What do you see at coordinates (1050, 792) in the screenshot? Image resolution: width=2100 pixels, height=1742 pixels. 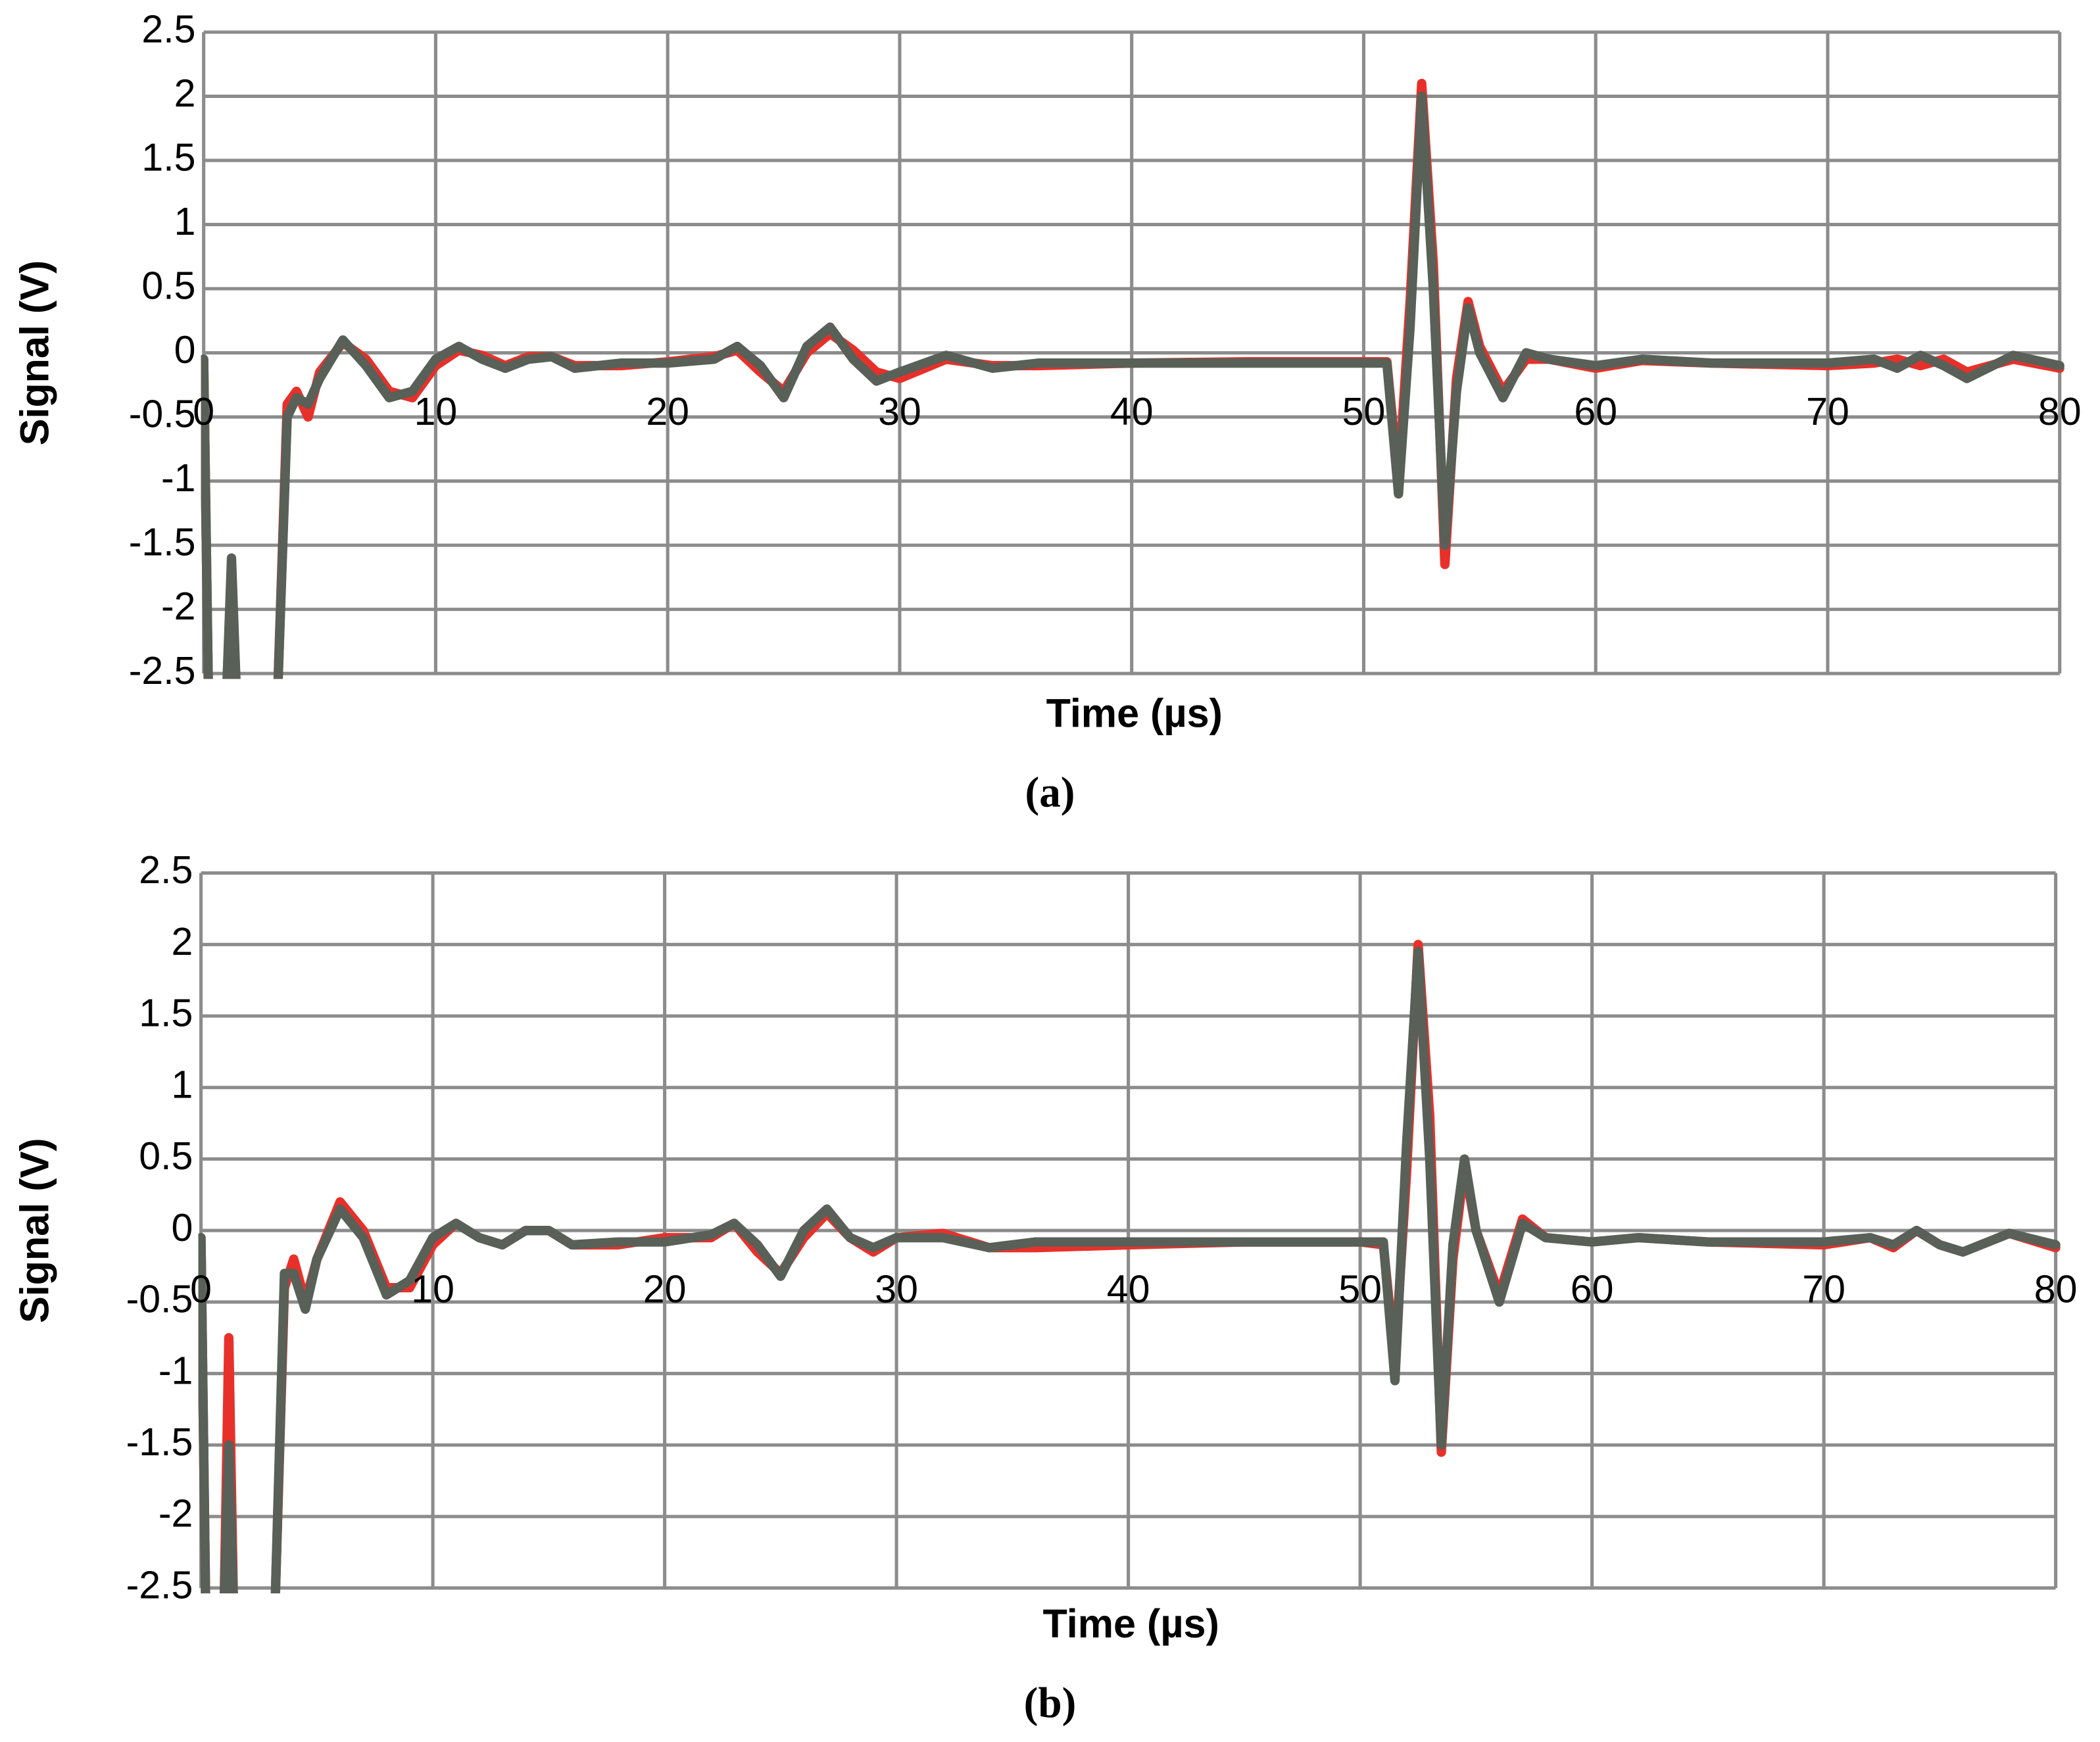 I see `panel-label: (a)` at bounding box center [1050, 792].